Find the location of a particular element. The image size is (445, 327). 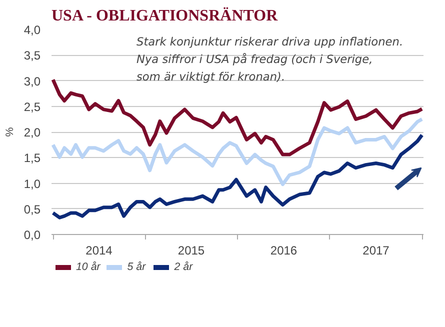

legend-label: 10 år is located at coordinates (88, 267).